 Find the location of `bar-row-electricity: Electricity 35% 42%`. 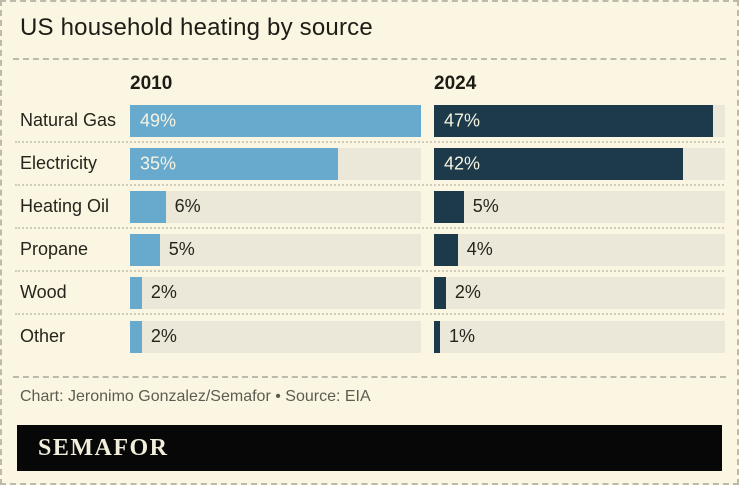

bar-row-electricity: Electricity 35% 42% is located at coordinates (370, 164).